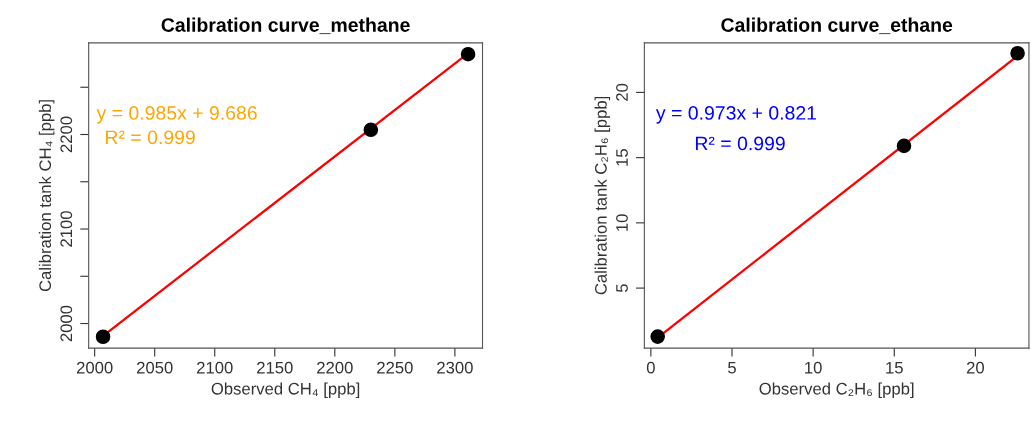 The height and width of the screenshot is (424, 1031). I want to click on x-tick-label: 2050, so click(155, 367).